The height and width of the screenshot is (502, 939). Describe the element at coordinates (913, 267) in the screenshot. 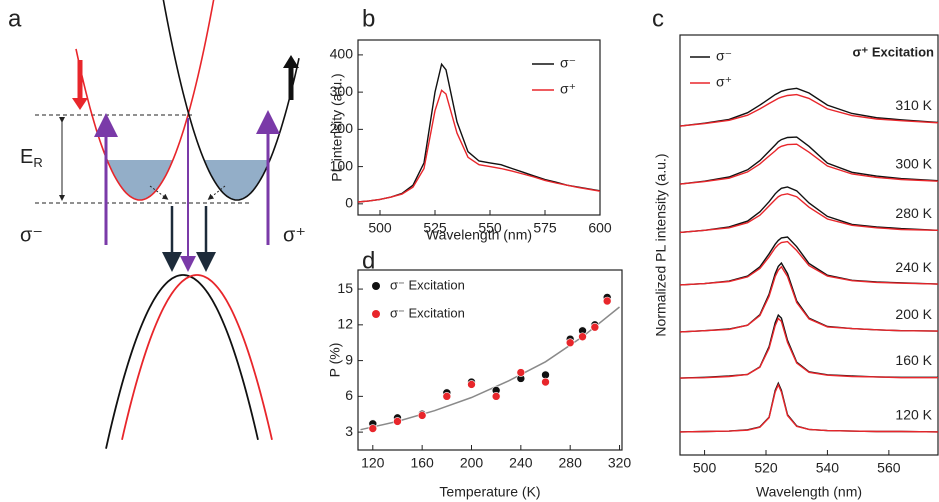

I see `temperature-label: 240 K` at that location.